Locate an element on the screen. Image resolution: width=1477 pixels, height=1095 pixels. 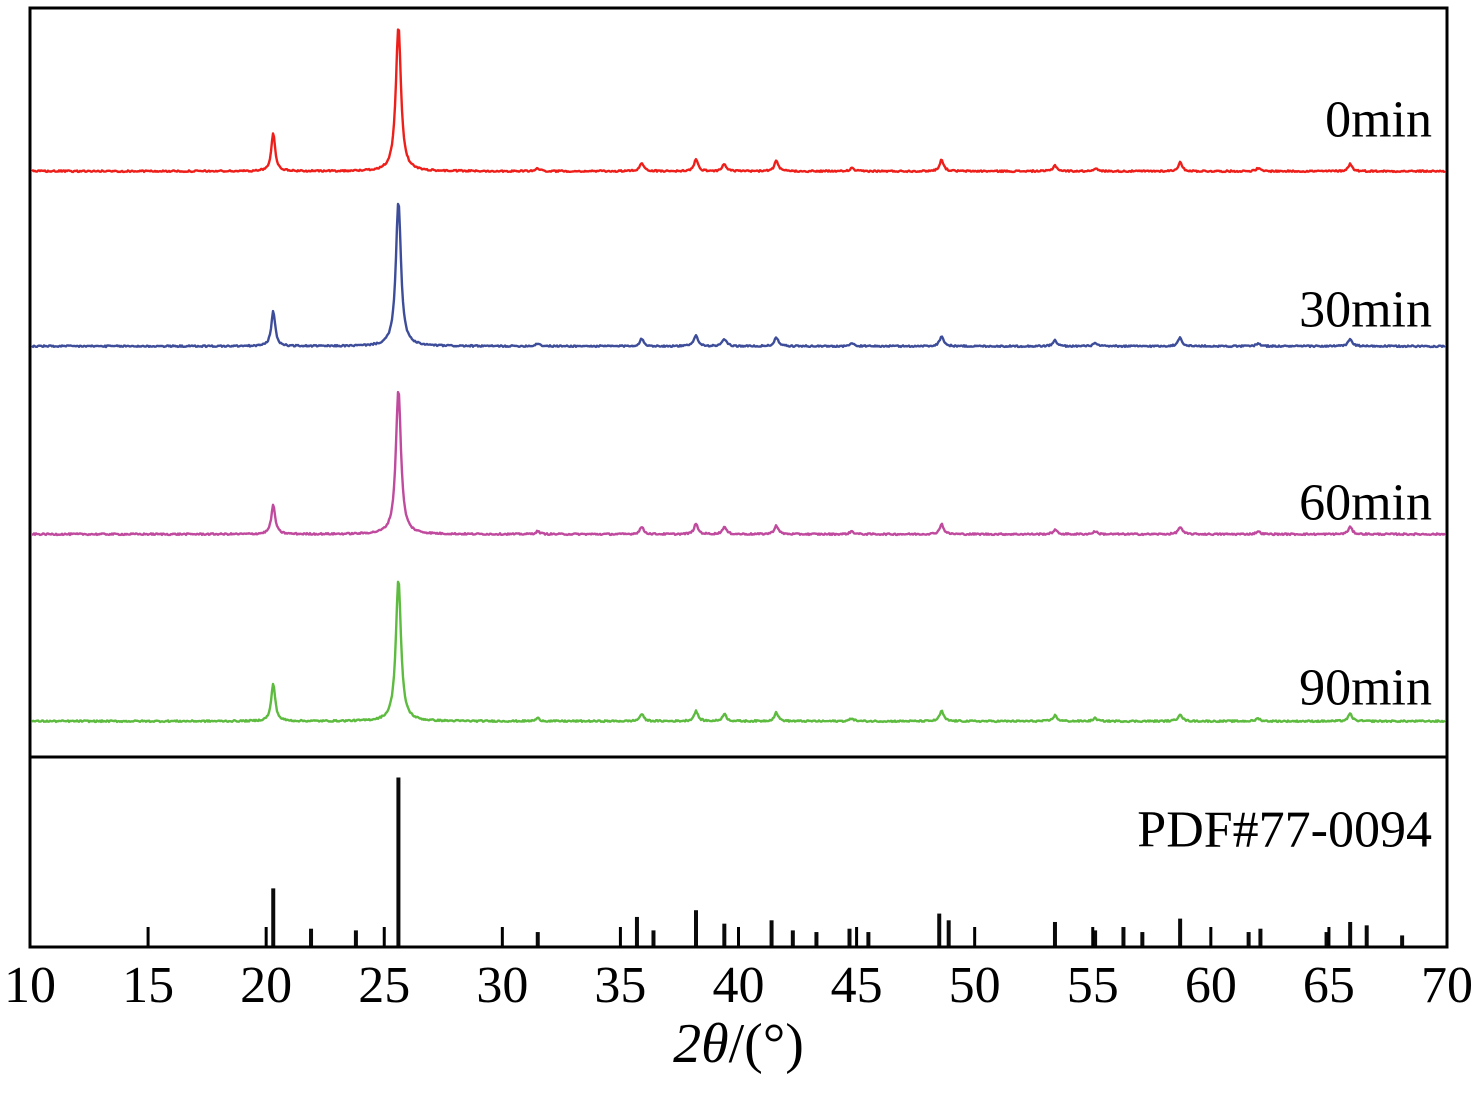
xrd-trace-90min is located at coordinates (738, 652).